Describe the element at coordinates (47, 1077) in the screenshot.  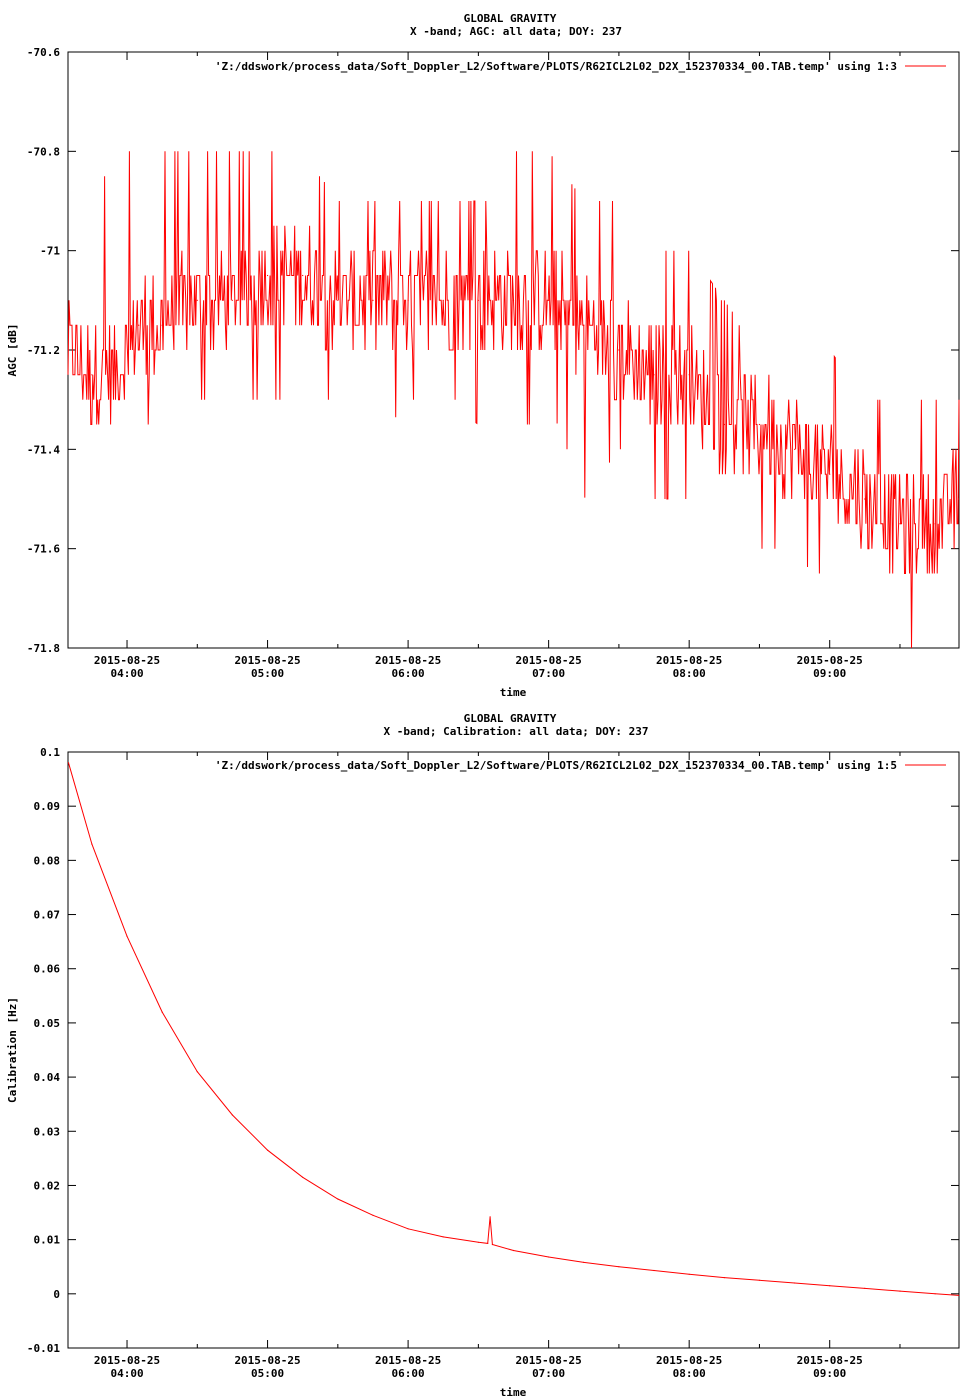
I see `y-tick-label: 0.04` at that location.